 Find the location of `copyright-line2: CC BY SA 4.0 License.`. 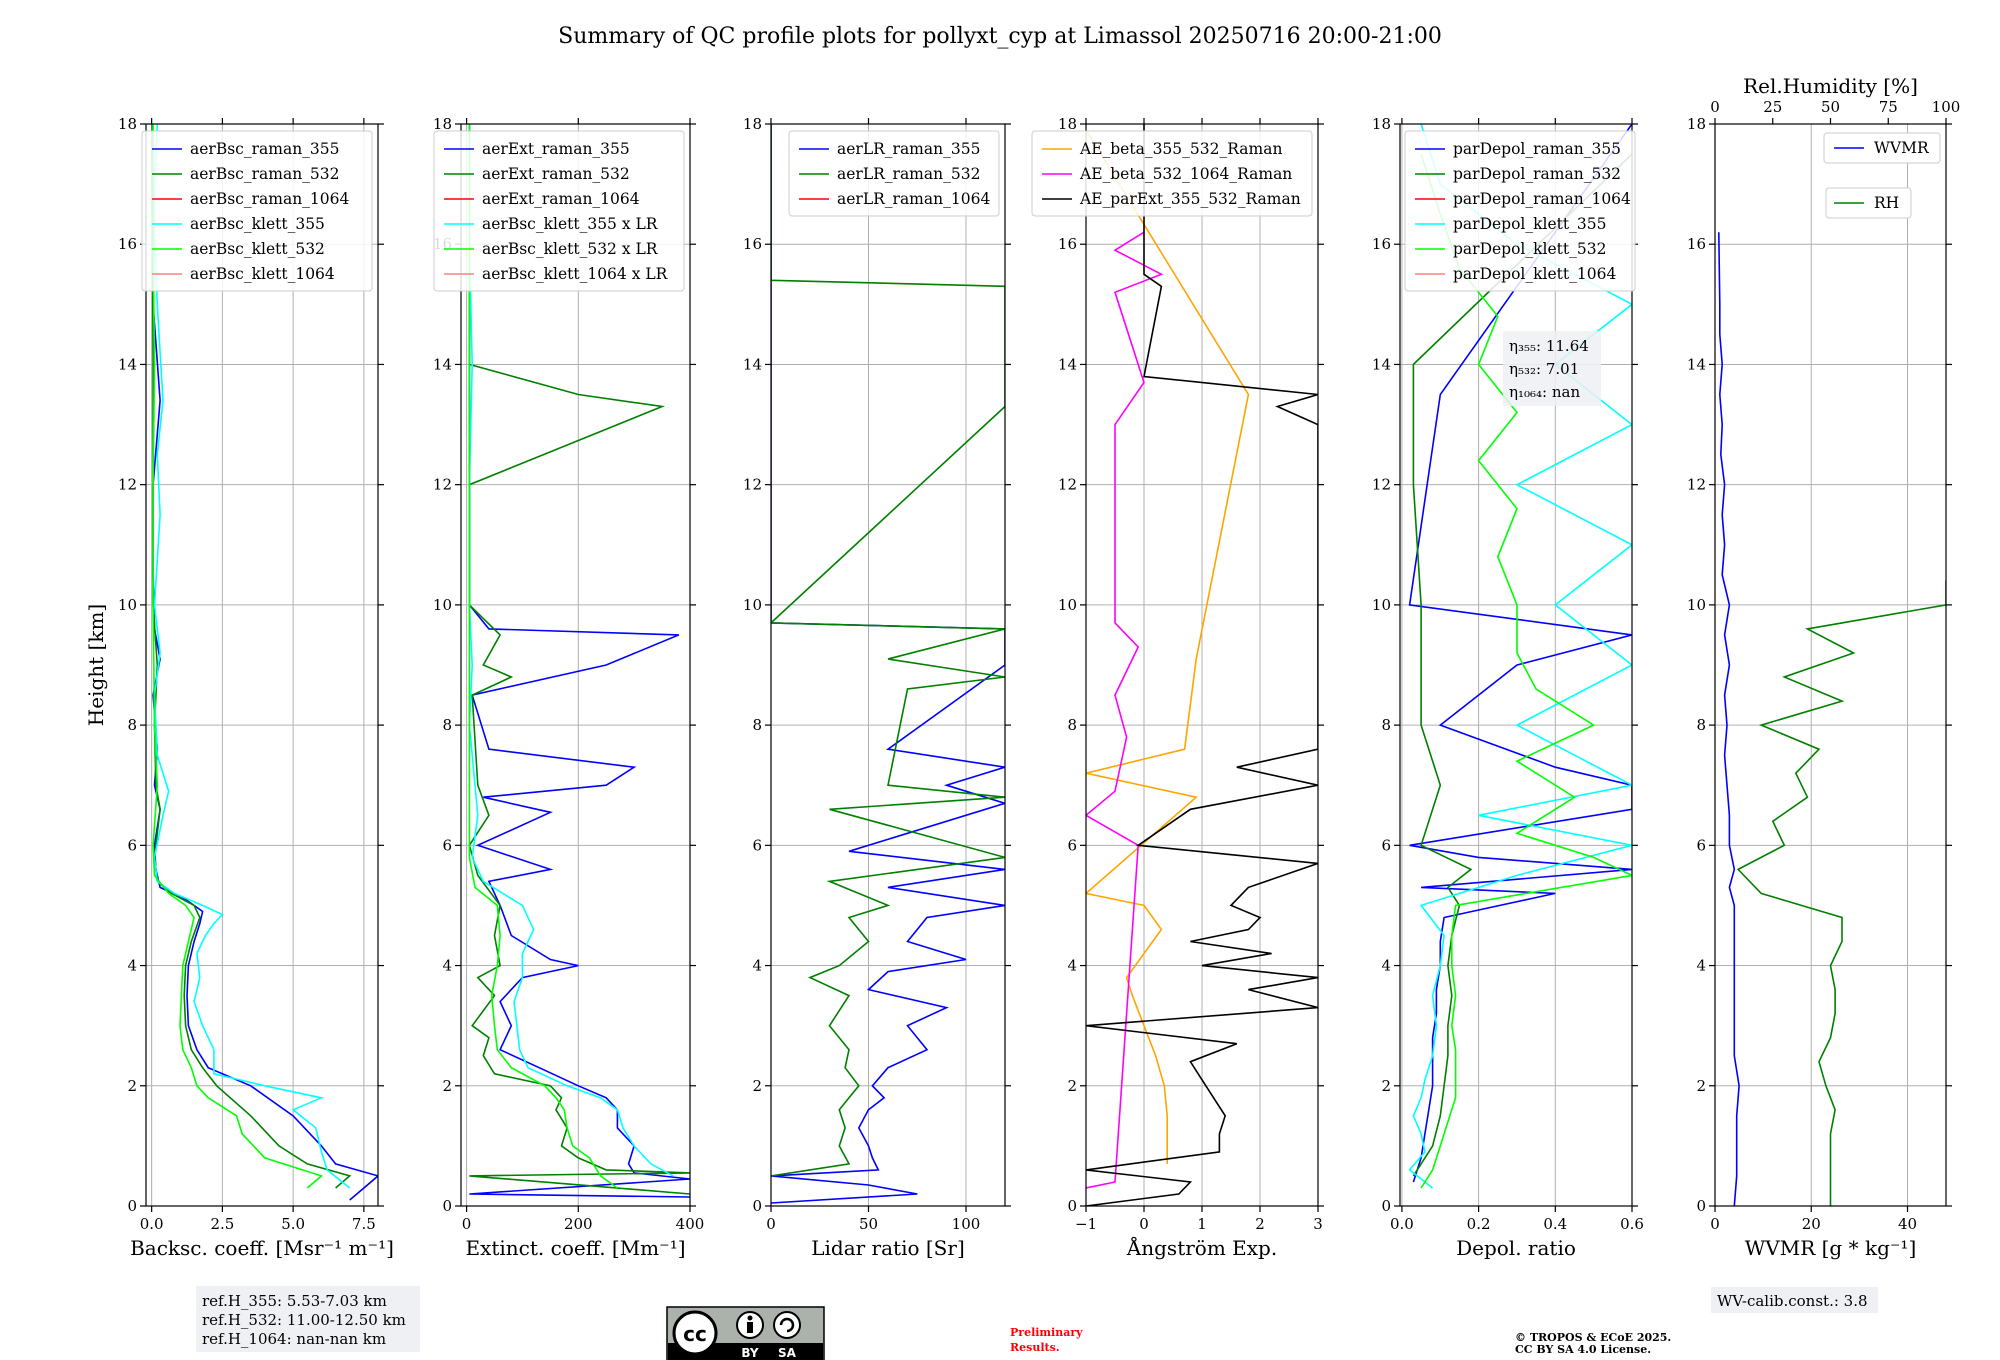

copyright-line2: CC BY SA 4.0 License. is located at coordinates (1583, 1349).